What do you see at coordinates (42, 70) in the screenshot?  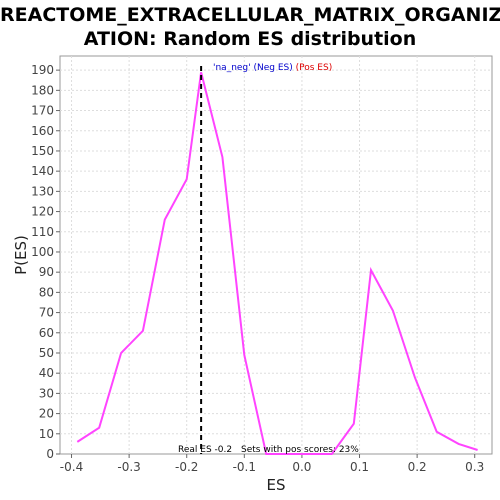 I see `y-tick-label: 190` at bounding box center [42, 70].